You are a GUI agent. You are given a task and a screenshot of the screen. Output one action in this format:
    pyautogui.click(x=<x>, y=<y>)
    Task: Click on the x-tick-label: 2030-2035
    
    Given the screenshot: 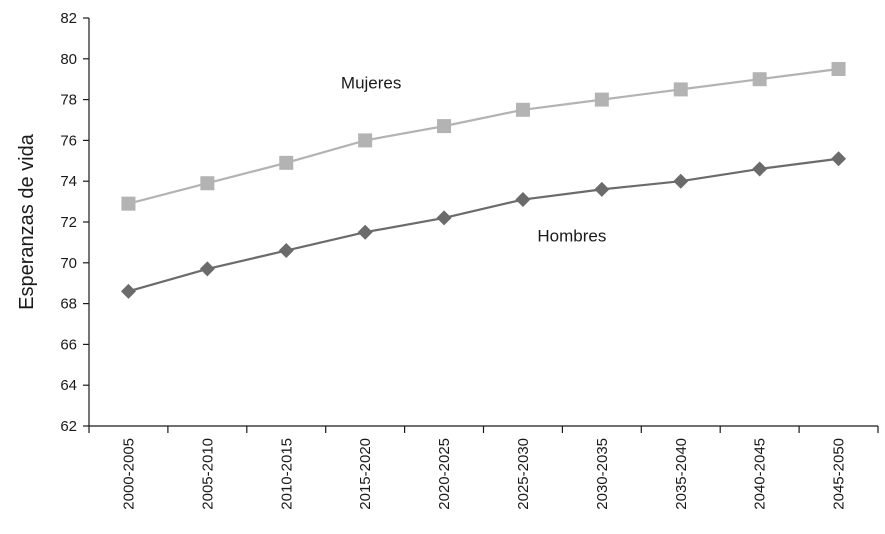 What is the action you would take?
    pyautogui.click(x=602, y=474)
    